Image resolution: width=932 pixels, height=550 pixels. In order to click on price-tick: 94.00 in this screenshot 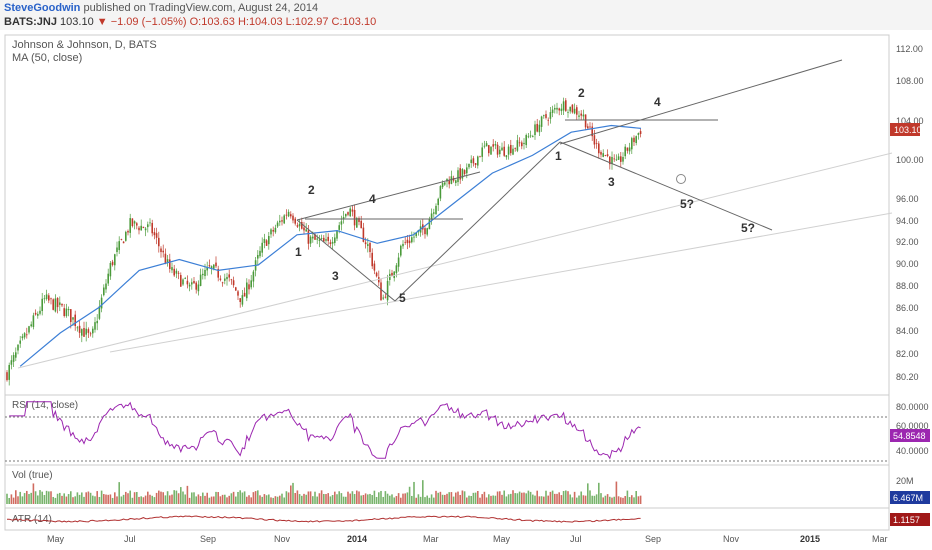, I will do `click(907, 221)`.